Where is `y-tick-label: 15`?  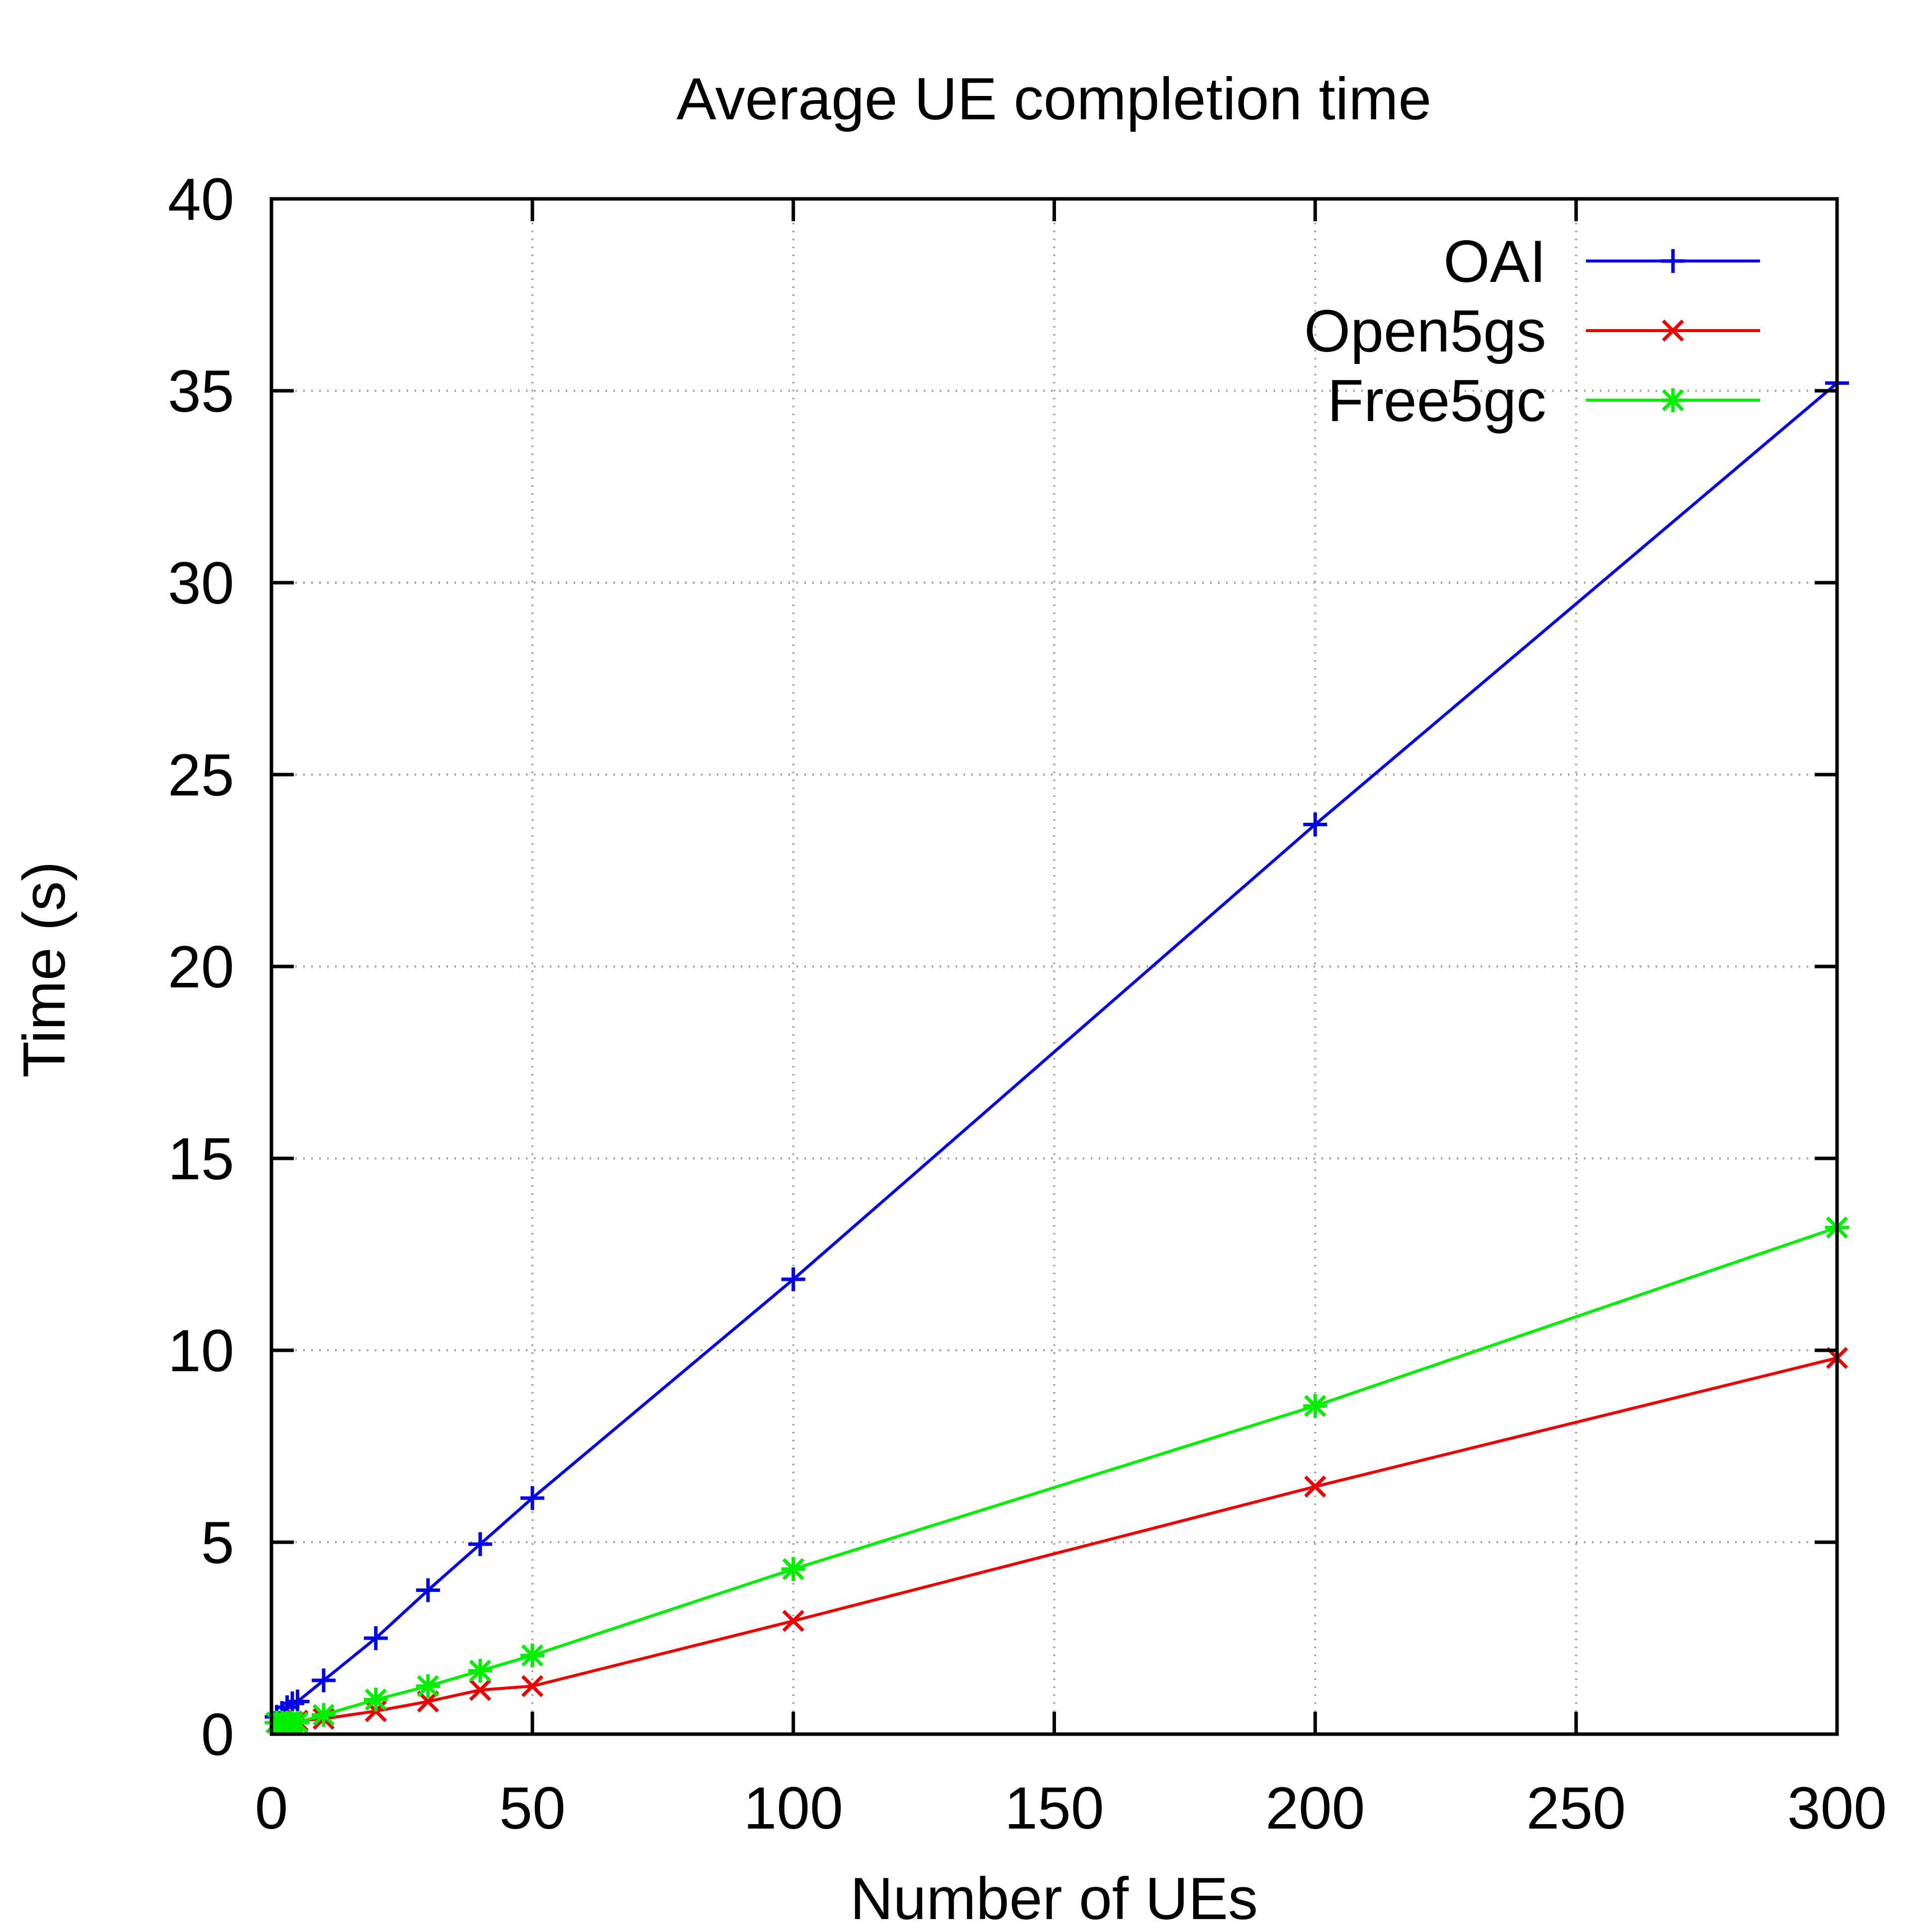
y-tick-label: 15 is located at coordinates (201, 1159).